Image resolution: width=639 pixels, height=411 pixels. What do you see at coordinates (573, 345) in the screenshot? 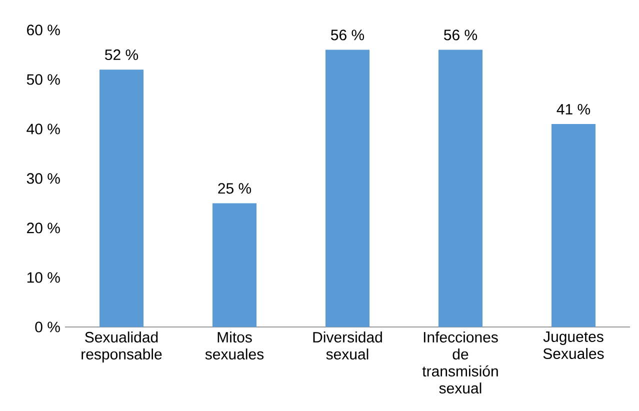
I see `x-tick-label: Juguetes Sexuales` at bounding box center [573, 345].